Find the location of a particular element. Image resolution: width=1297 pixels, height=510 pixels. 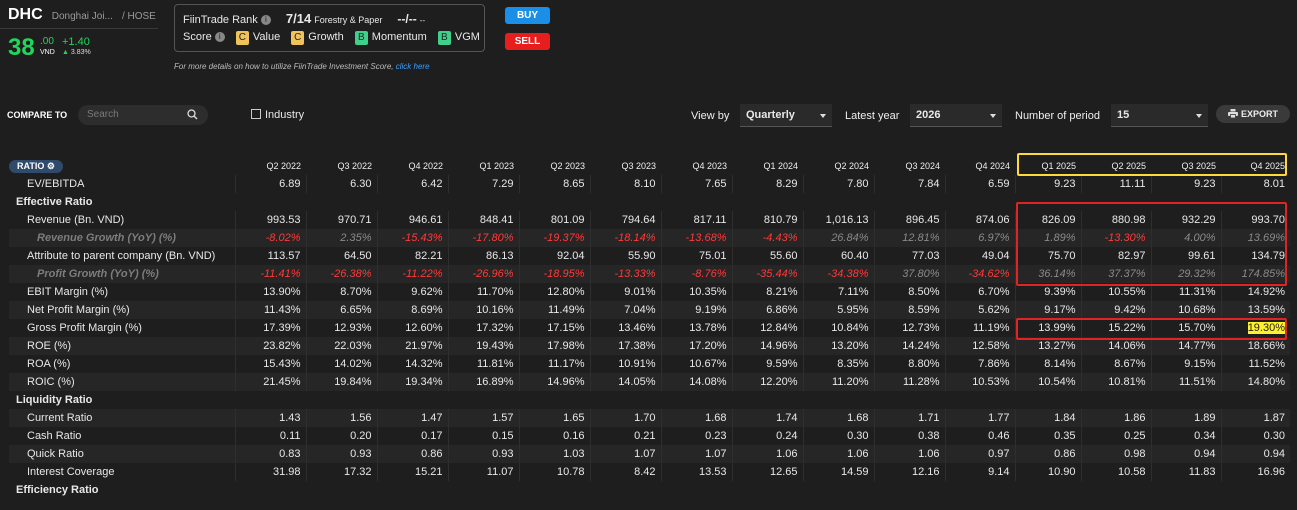

table-cell: 12.93% is located at coordinates (341, 328).